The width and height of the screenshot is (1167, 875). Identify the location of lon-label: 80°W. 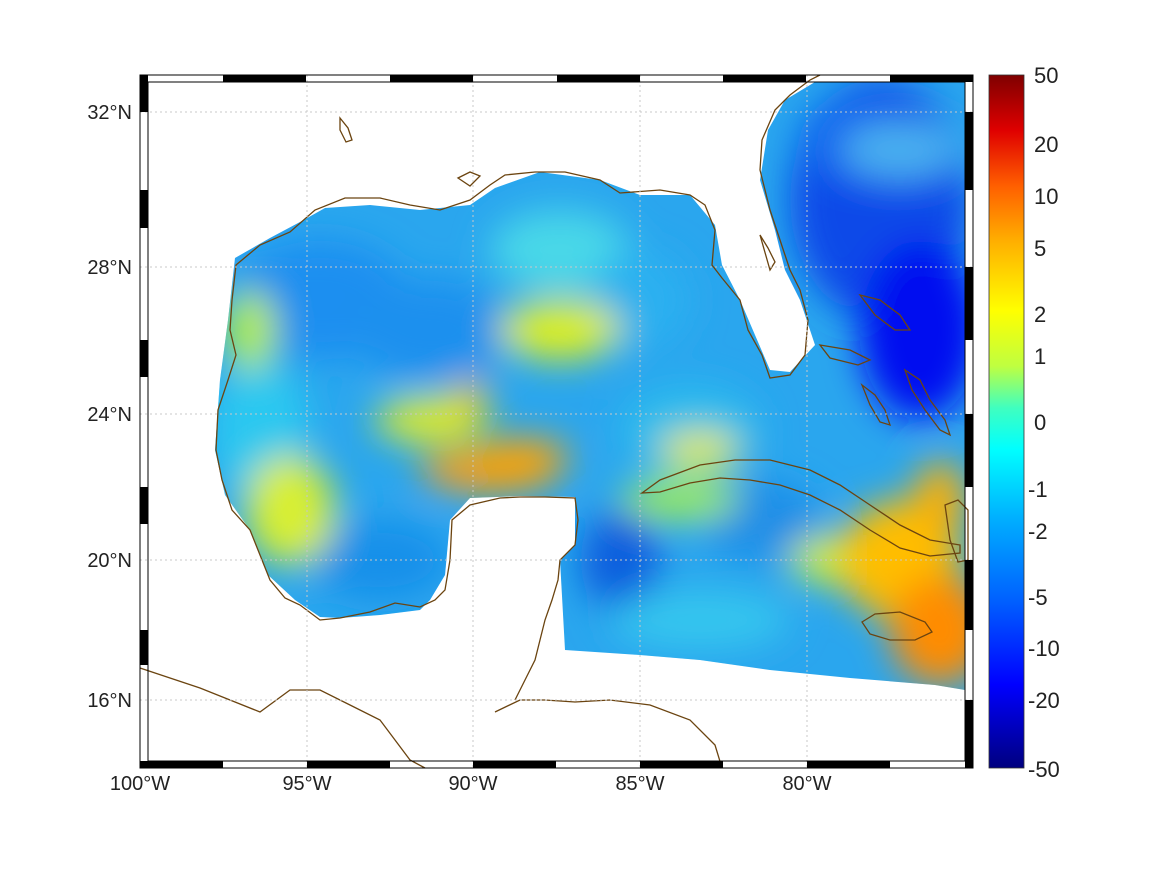
(806, 784).